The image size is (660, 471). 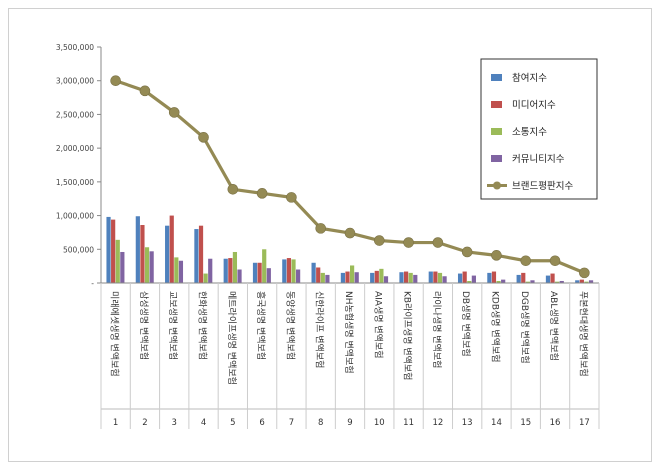 I want to click on x-category-label: 미래에셋생명 변액보험, so click(x=115, y=334).